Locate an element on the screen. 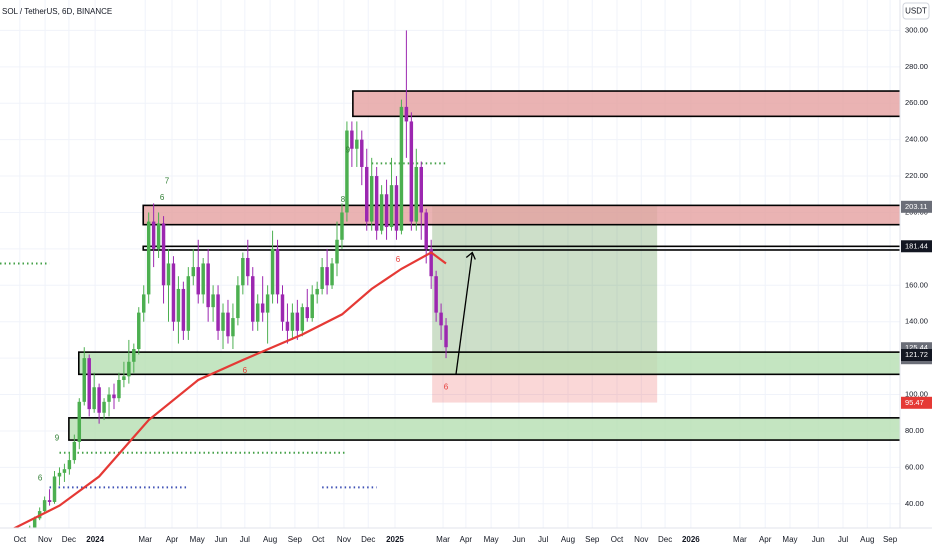 The image size is (932, 550). x-tick-label: 2024 is located at coordinates (95, 539).